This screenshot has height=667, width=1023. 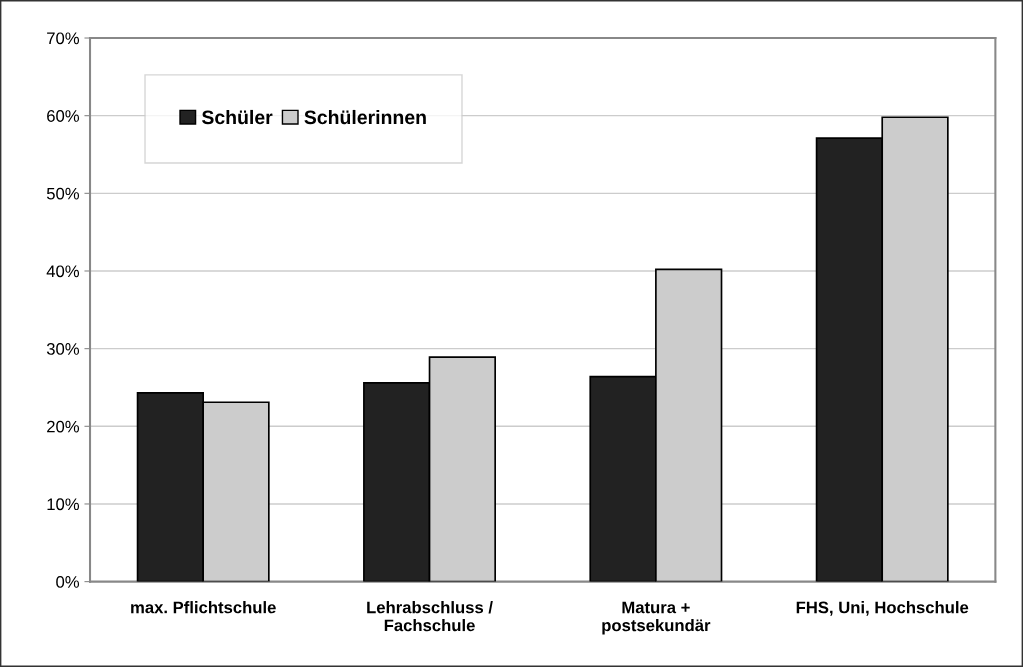 What do you see at coordinates (63, 116) in the screenshot?
I see `y-tick-label: 60%` at bounding box center [63, 116].